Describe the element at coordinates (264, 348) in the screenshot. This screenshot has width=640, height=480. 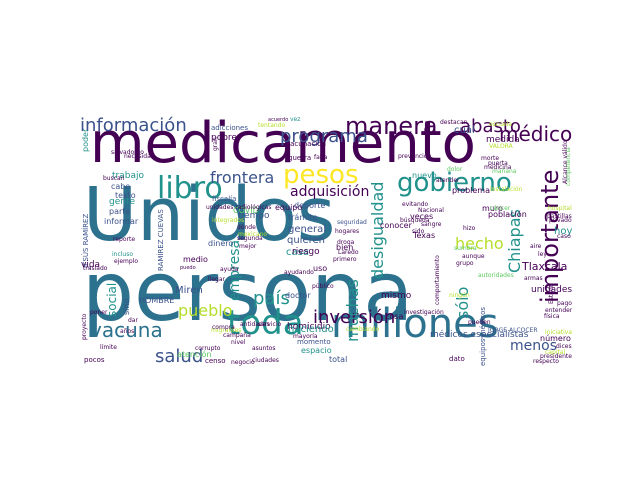
I see `word-asuntos: asuntos` at that location.